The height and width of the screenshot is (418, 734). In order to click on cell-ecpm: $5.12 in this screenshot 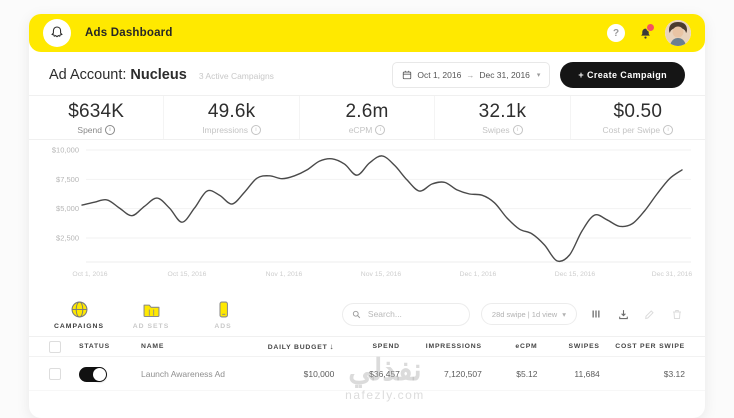, I will do `click(527, 374)`.